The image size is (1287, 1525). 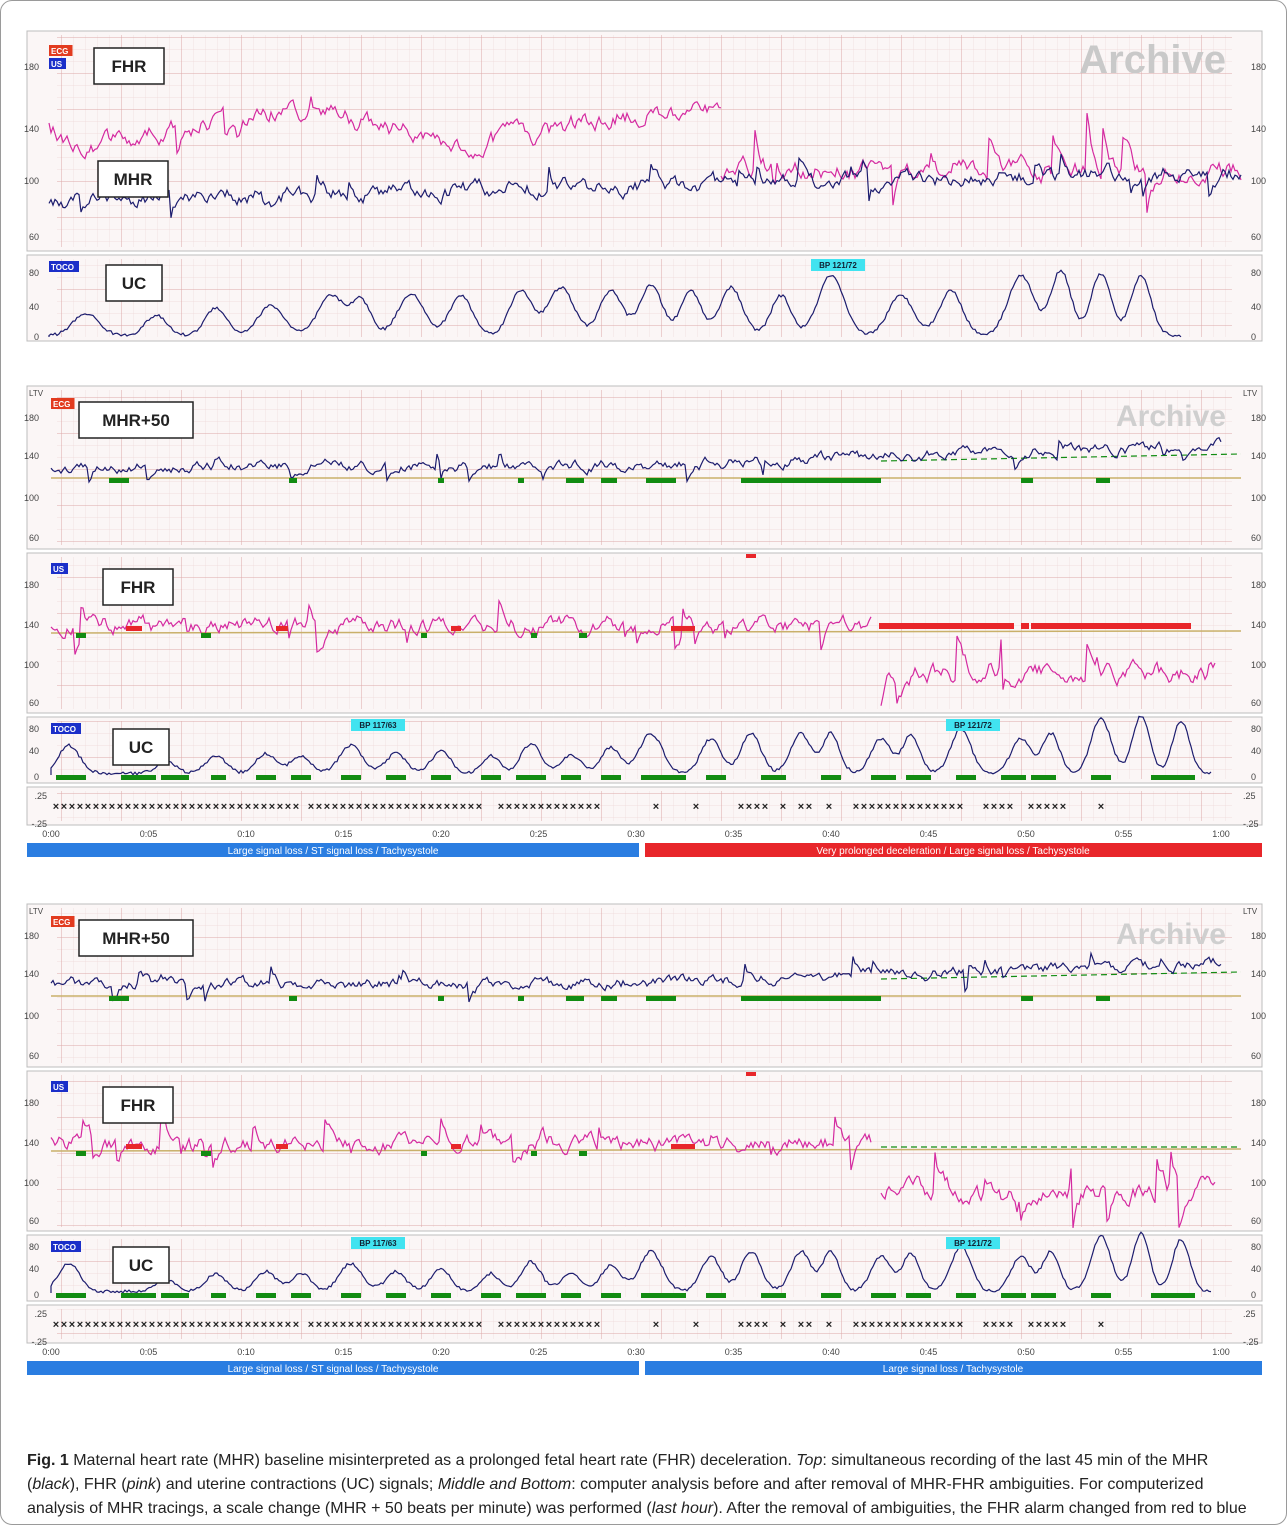 I want to click on fig1-bp-tag-bg, so click(x=838, y=265).